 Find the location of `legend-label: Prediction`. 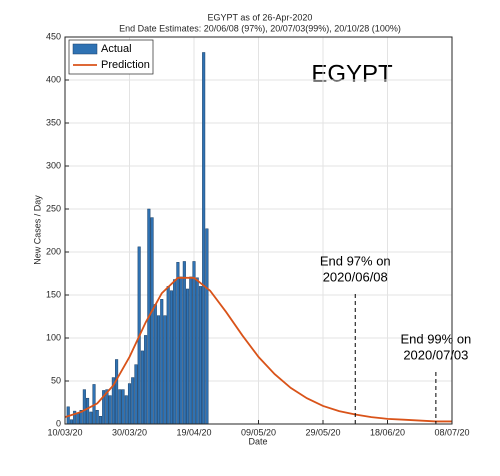

legend-label: Prediction is located at coordinates (125, 65).